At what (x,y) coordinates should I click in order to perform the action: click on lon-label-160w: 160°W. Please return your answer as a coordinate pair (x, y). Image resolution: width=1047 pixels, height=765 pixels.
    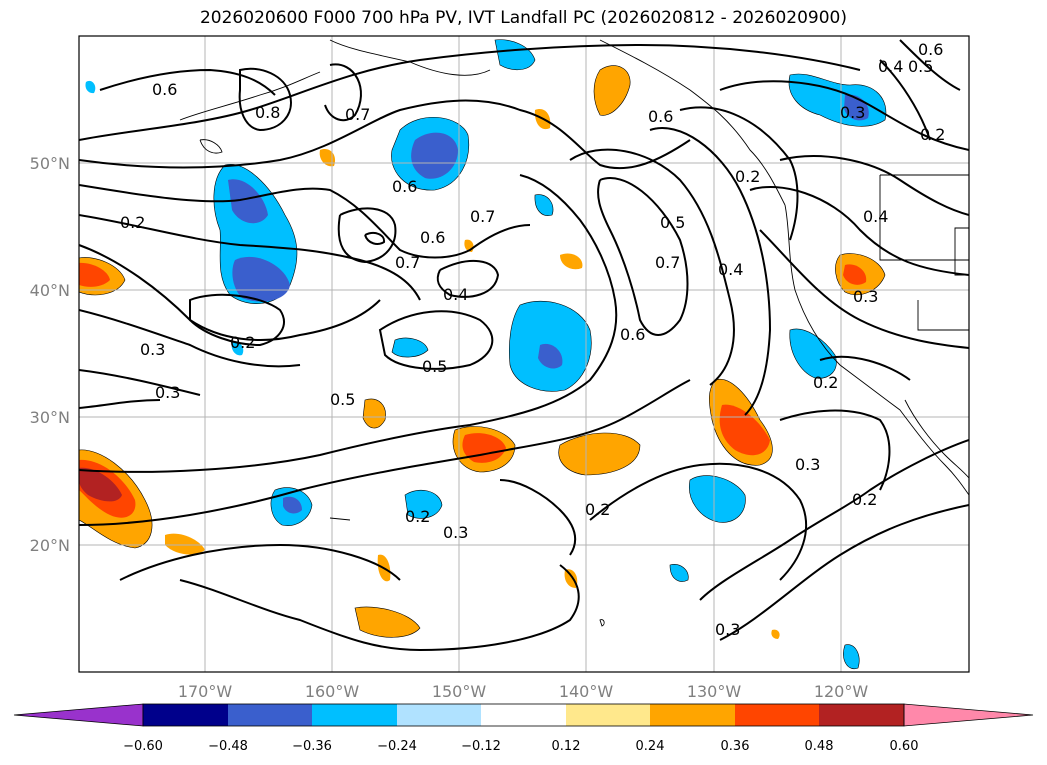
    Looking at the image, I should click on (332, 691).